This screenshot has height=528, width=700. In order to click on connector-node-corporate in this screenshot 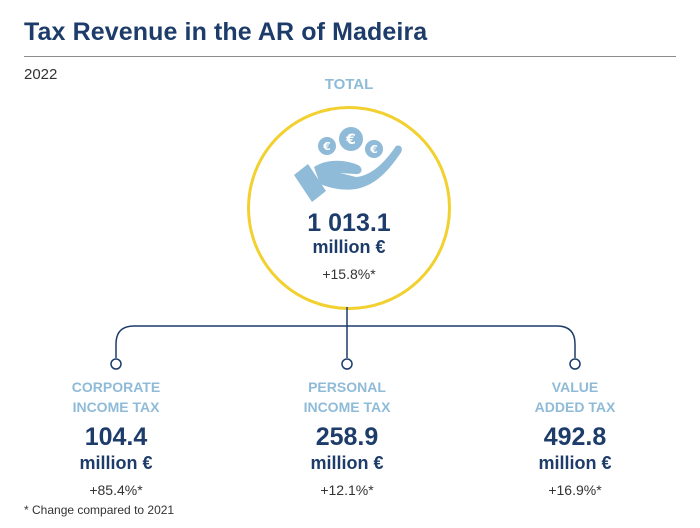, I will do `click(116, 364)`.